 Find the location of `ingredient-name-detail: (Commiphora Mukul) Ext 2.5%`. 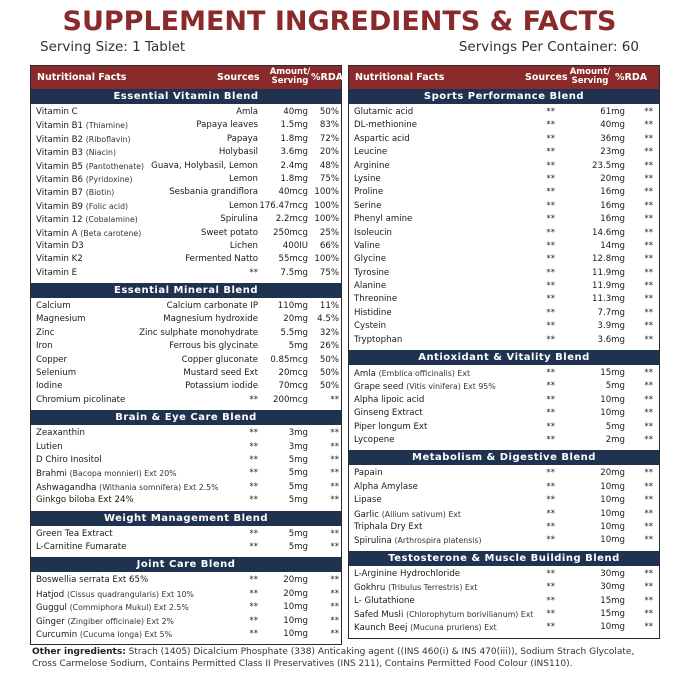

ingredient-name-detail: (Commiphora Mukul) Ext 2.5% is located at coordinates (129, 608).